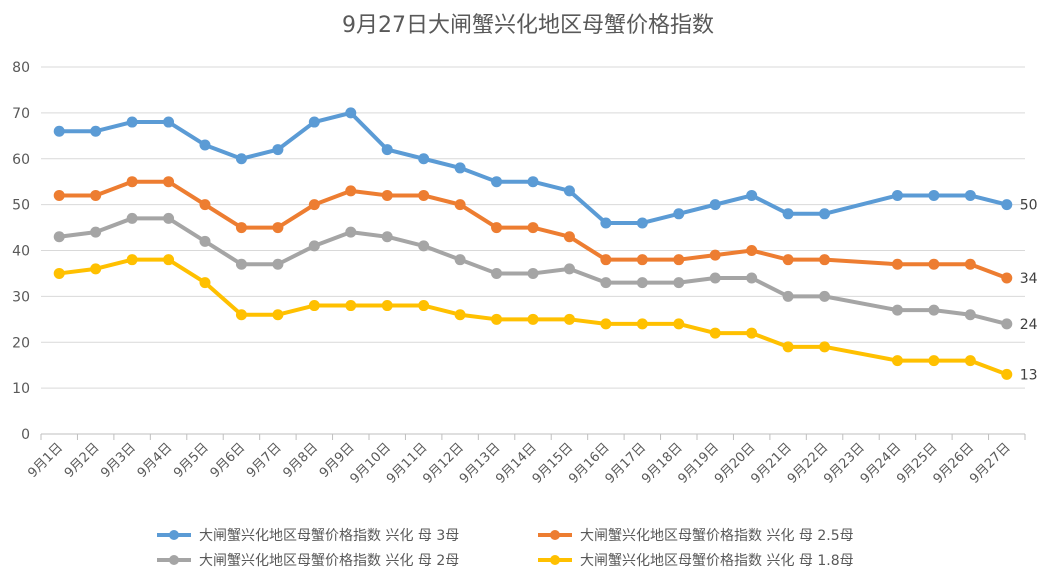 The image size is (1056, 581). What do you see at coordinates (191, 460) in the screenshot?
I see `x-tick-label: 9月5日` at bounding box center [191, 460].